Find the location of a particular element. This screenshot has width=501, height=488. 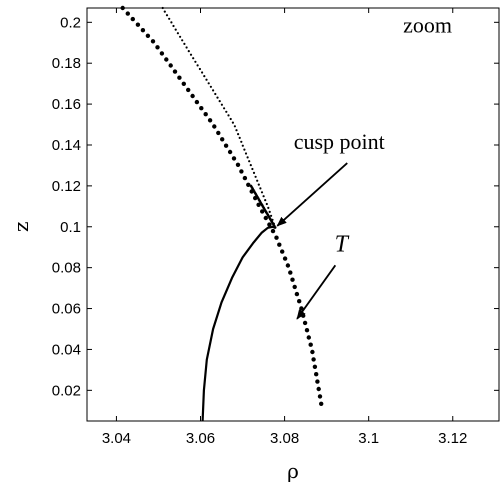

zoom-label: zoom is located at coordinates (427, 25).